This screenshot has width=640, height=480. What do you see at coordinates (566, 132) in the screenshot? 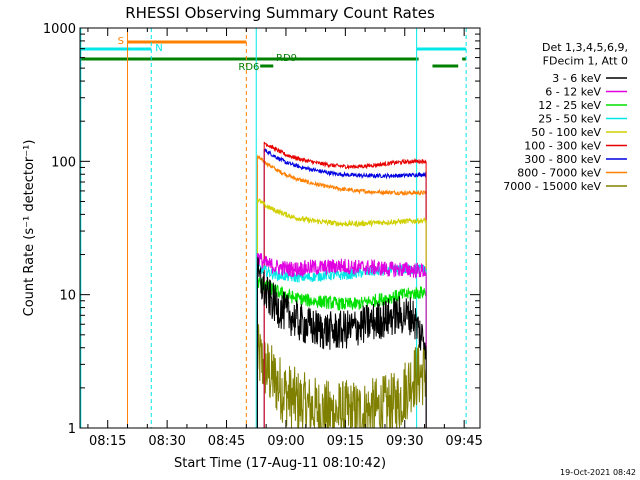
I see `legend-label: 50 - 100 keV` at bounding box center [566, 132].